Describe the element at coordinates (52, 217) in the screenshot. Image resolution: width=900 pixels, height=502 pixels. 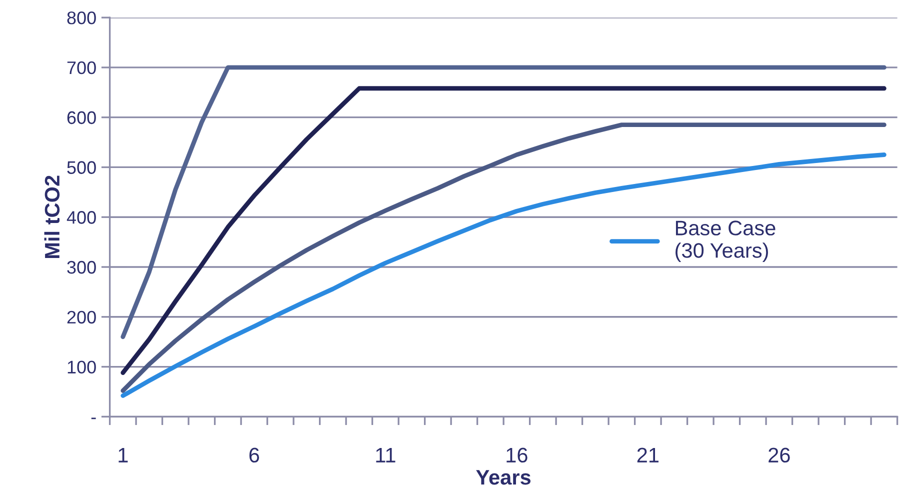
I see `y-axis-title: Mil tCO2` at that location.